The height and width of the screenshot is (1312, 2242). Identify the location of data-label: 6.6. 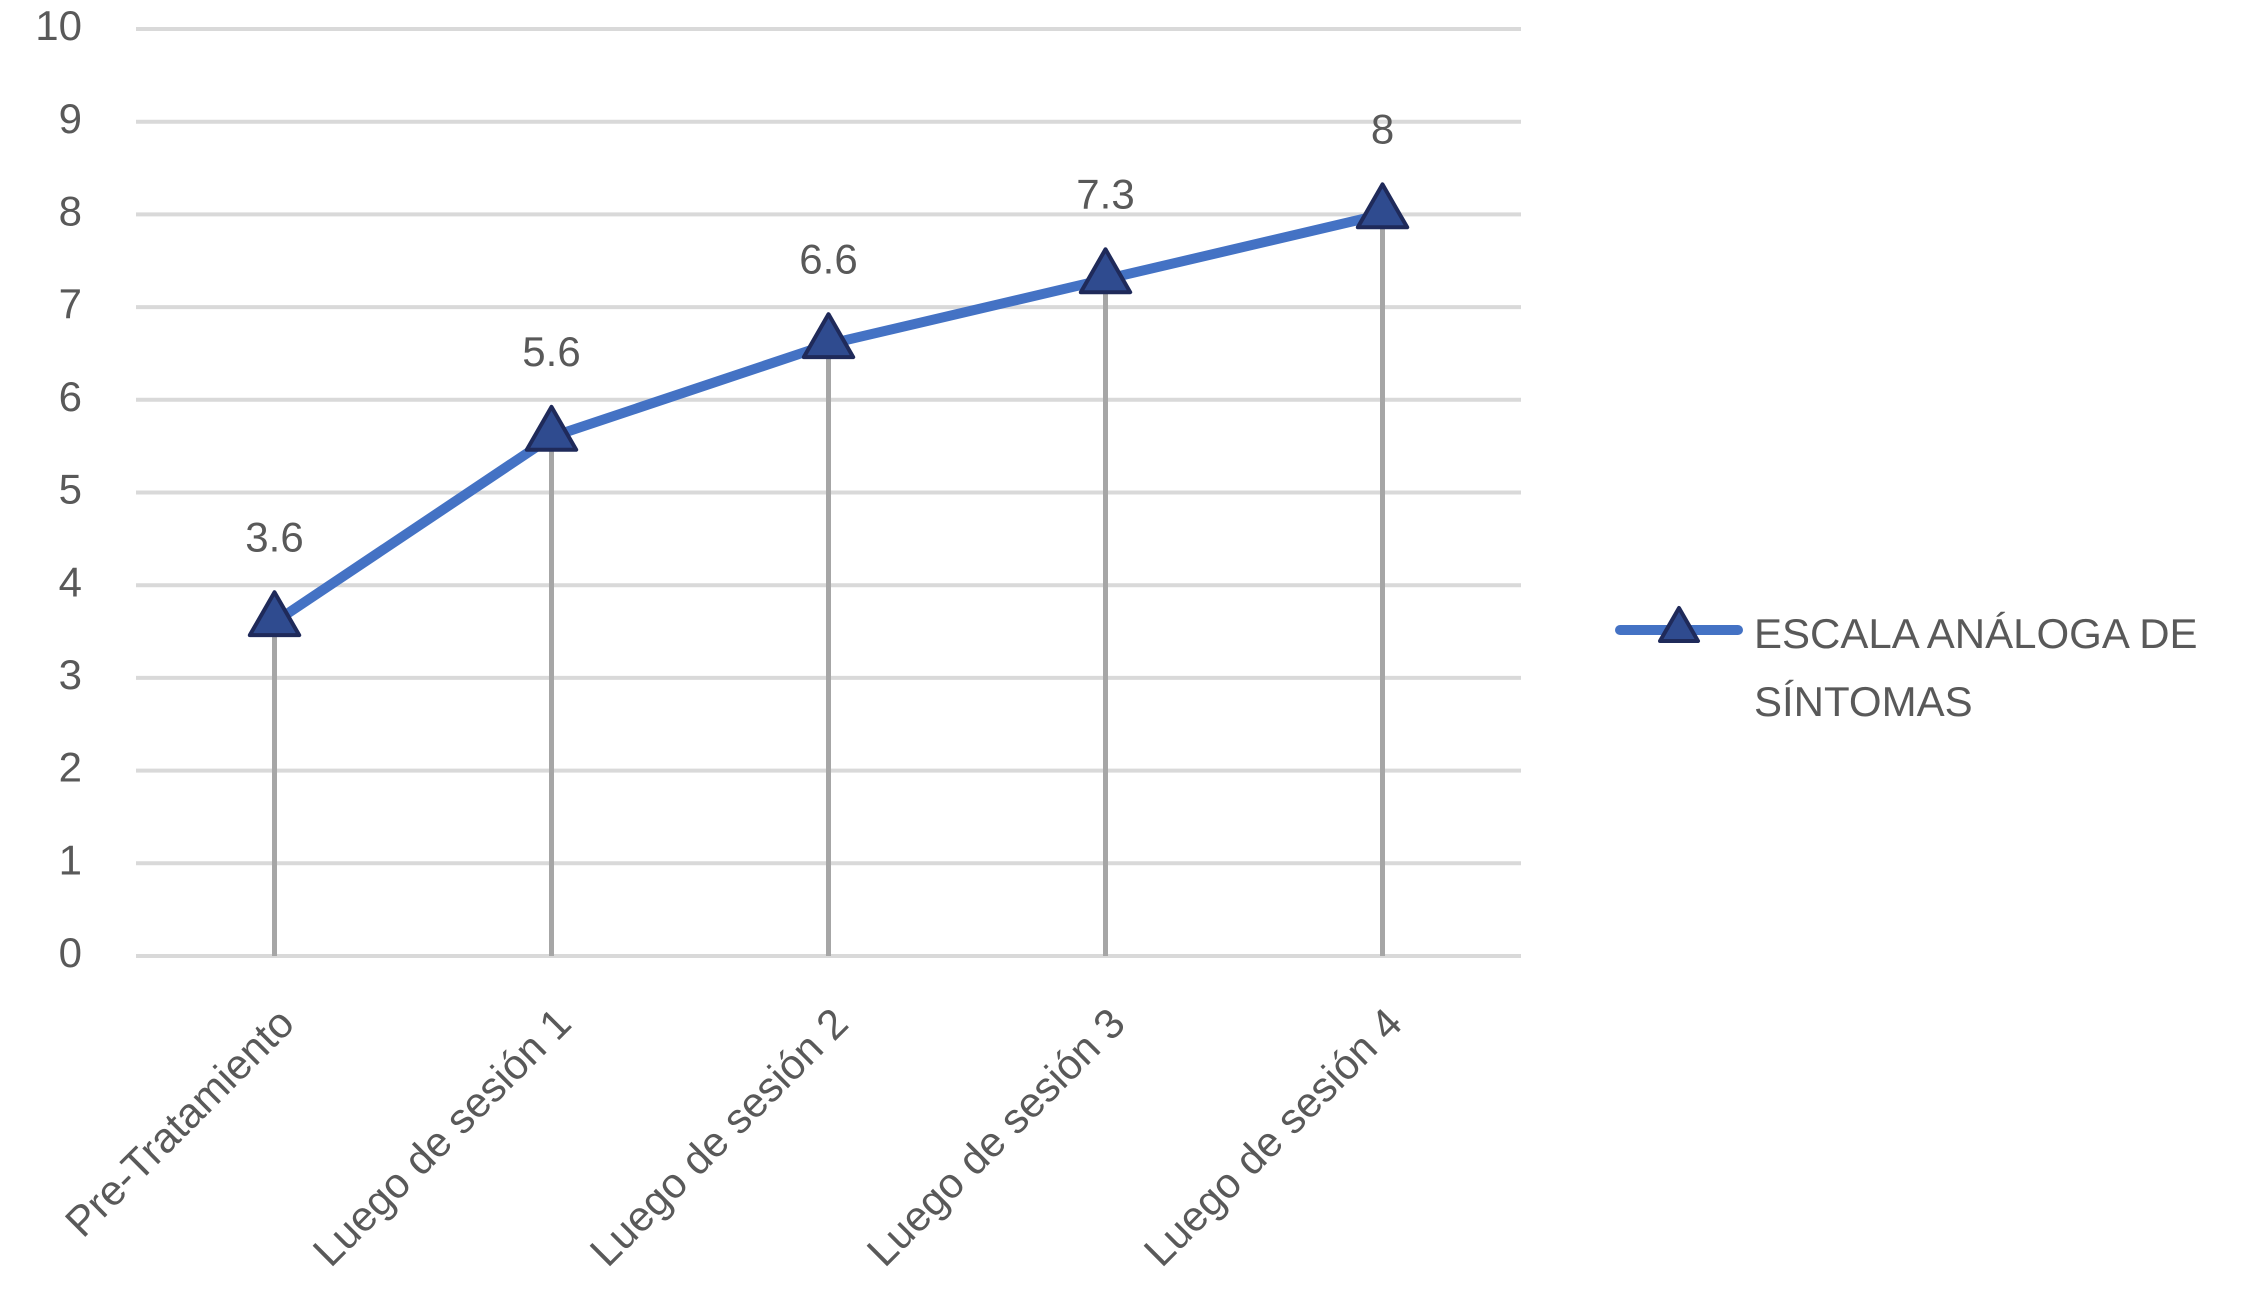
(828, 258).